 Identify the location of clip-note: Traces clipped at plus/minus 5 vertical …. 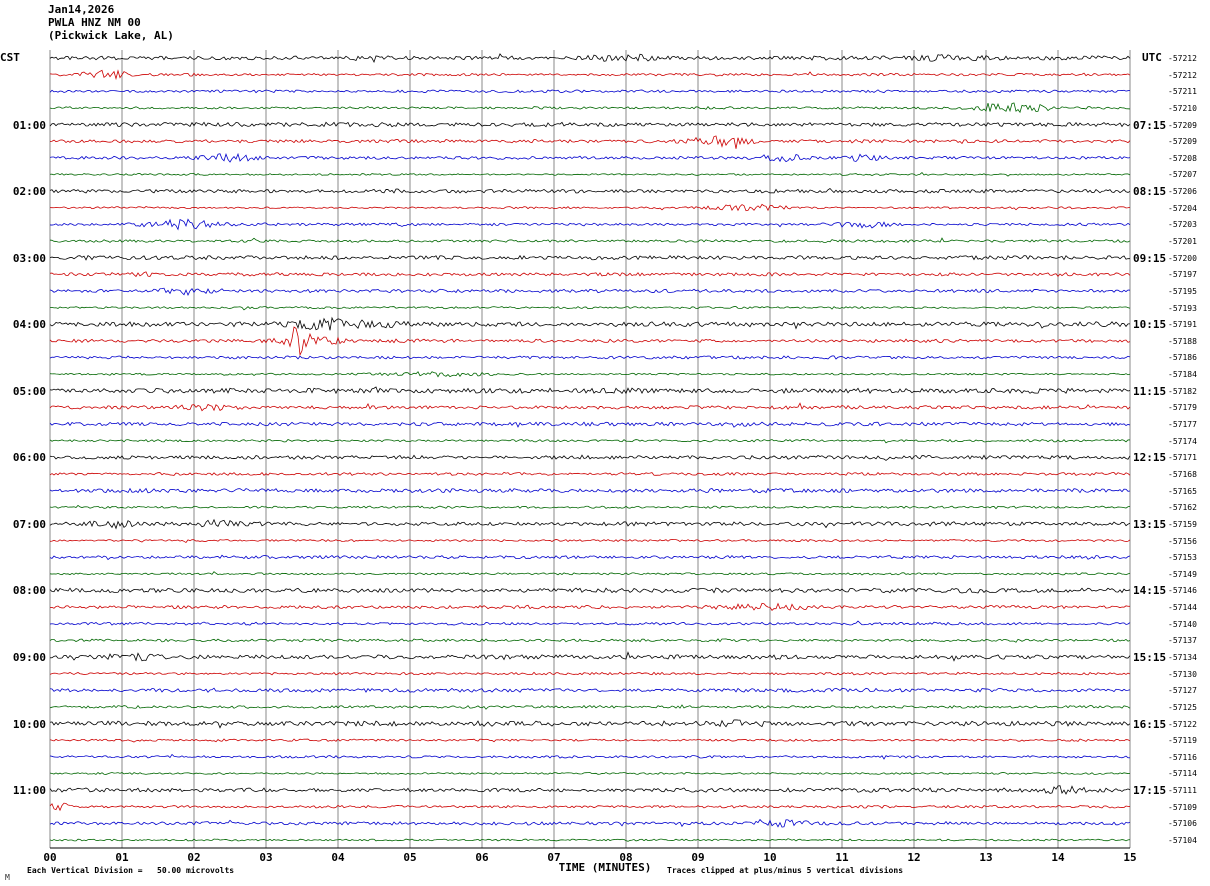
(785, 870).